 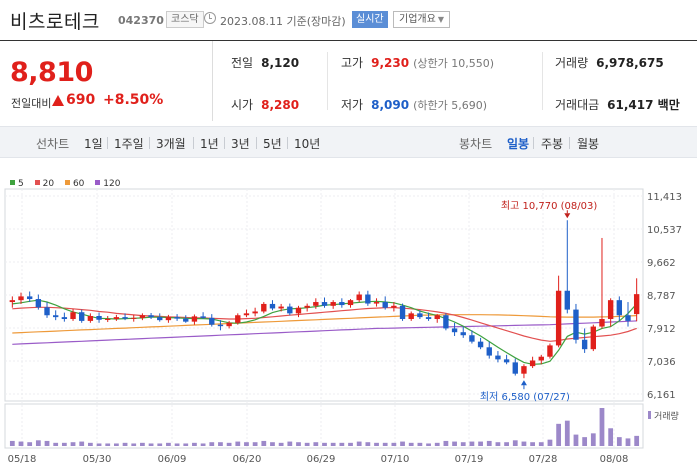 What do you see at coordinates (542, 81) in the screenshot?
I see `col-divider` at bounding box center [542, 81].